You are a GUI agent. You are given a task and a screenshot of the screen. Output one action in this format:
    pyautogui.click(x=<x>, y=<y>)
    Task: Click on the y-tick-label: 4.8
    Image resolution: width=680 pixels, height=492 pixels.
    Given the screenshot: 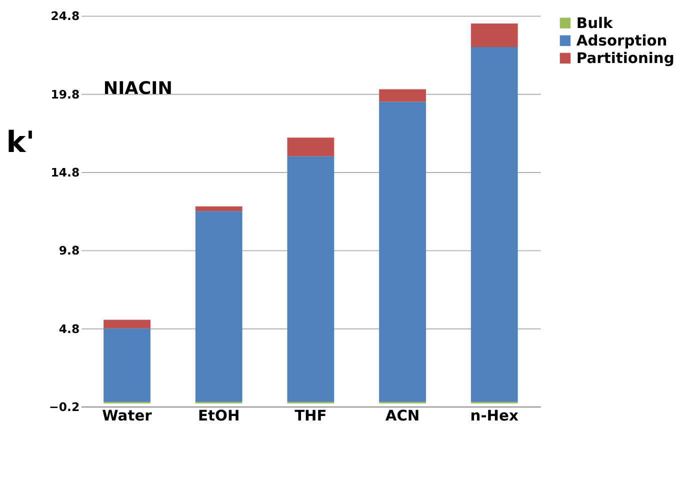 What is the action you would take?
    pyautogui.click(x=69, y=329)
    